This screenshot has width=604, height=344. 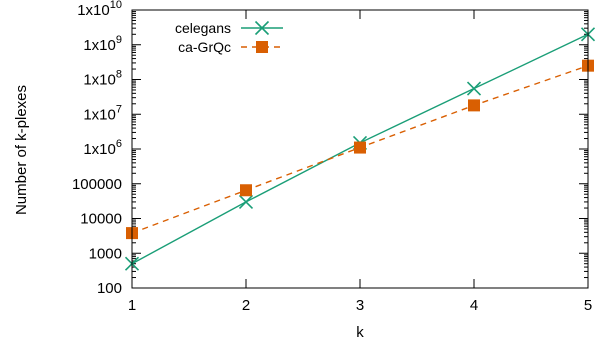 What do you see at coordinates (203, 28) in the screenshot?
I see `legend-label-1: celegans` at bounding box center [203, 28].